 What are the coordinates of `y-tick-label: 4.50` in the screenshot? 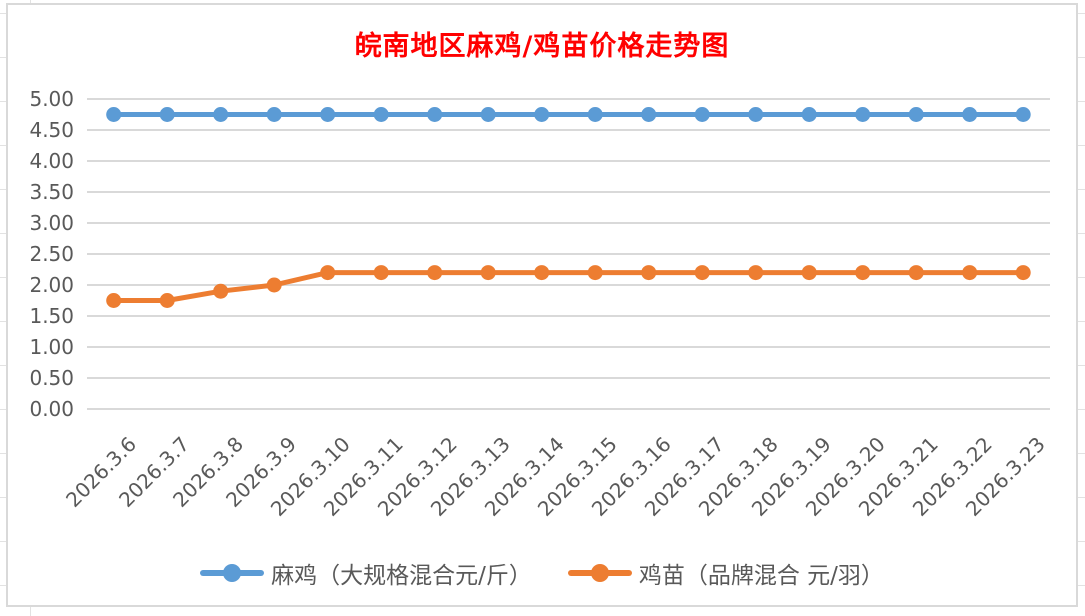 It's located at (51, 130).